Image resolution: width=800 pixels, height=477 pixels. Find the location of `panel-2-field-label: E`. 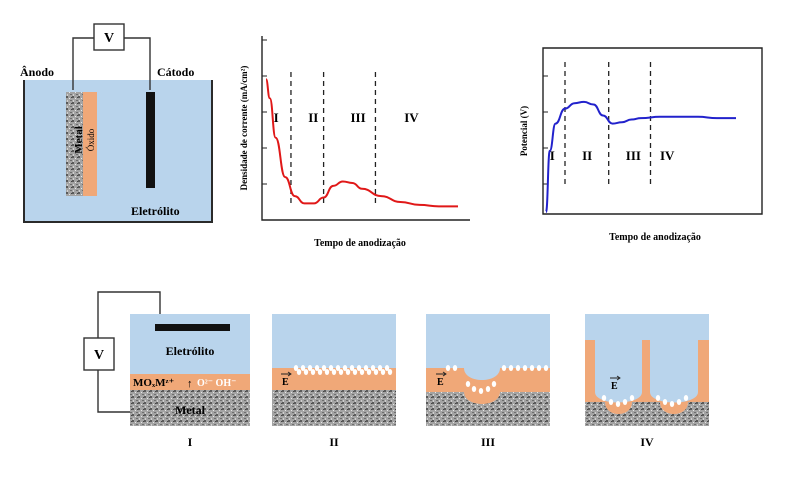

panel-2-field-label: E is located at coordinates (285, 382).